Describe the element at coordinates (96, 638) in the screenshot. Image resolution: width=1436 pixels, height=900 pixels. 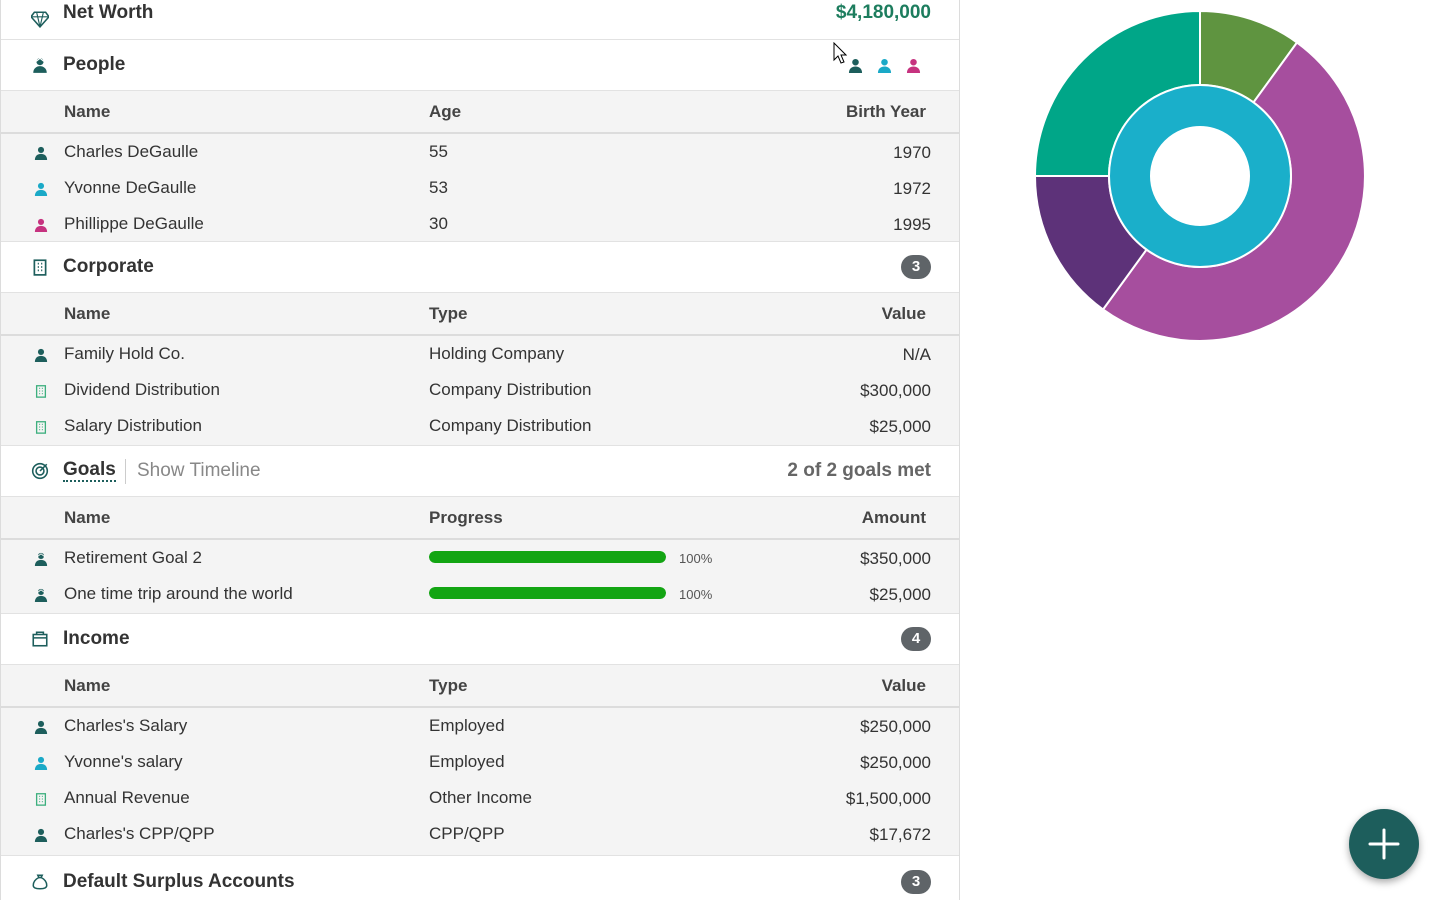
I see `income-title: Income` at that location.